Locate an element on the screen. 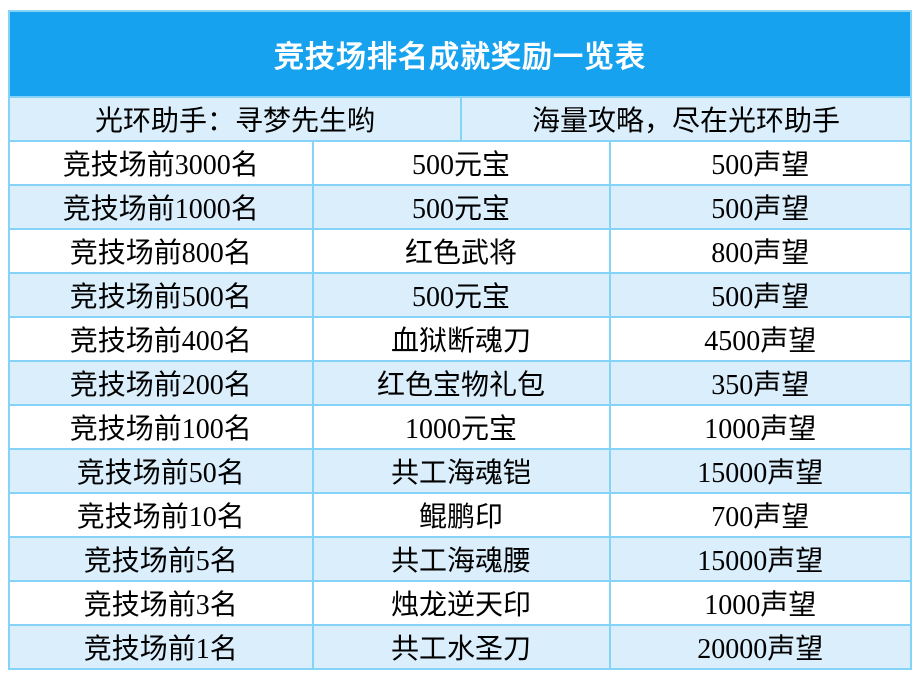 The image size is (920, 680). table-row: 竞技场前500名 500元宝 500声望 is located at coordinates (460, 294).